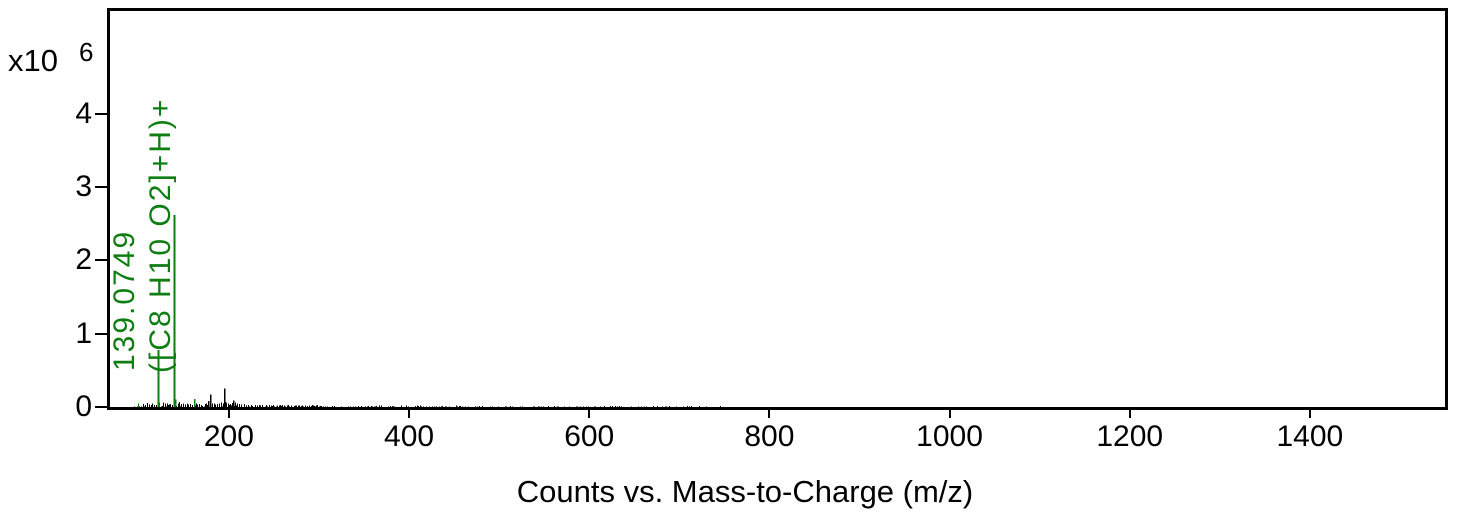 This screenshot has width=1457, height=516. I want to click on peak-mz-label: 139.0749, so click(124, 300).